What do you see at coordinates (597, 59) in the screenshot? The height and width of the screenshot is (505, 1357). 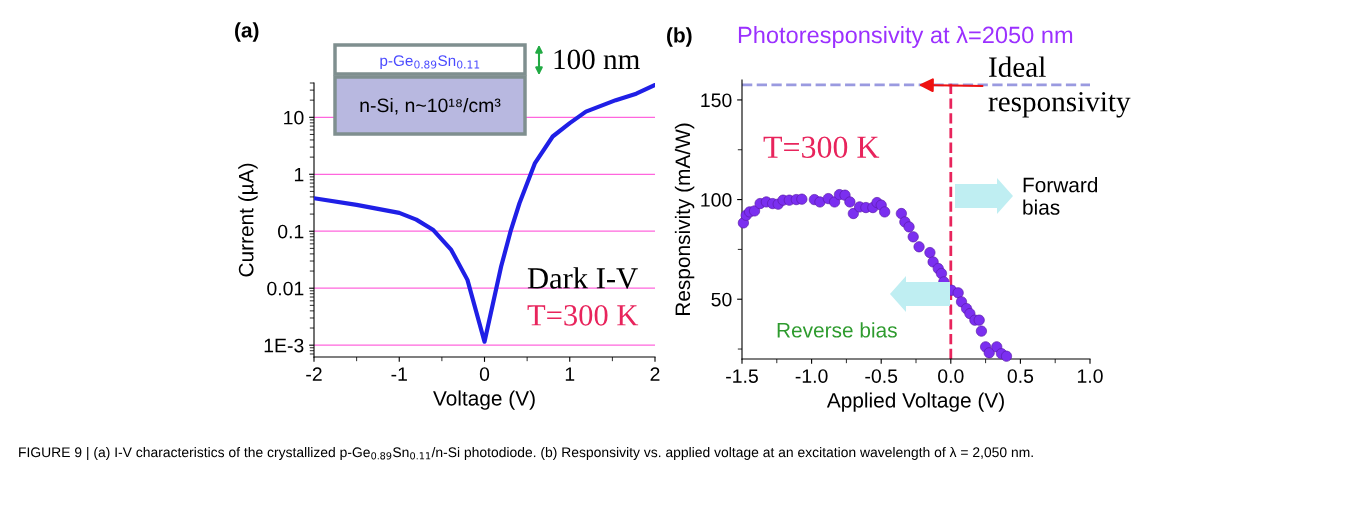 I see `text: 100 nm` at bounding box center [597, 59].